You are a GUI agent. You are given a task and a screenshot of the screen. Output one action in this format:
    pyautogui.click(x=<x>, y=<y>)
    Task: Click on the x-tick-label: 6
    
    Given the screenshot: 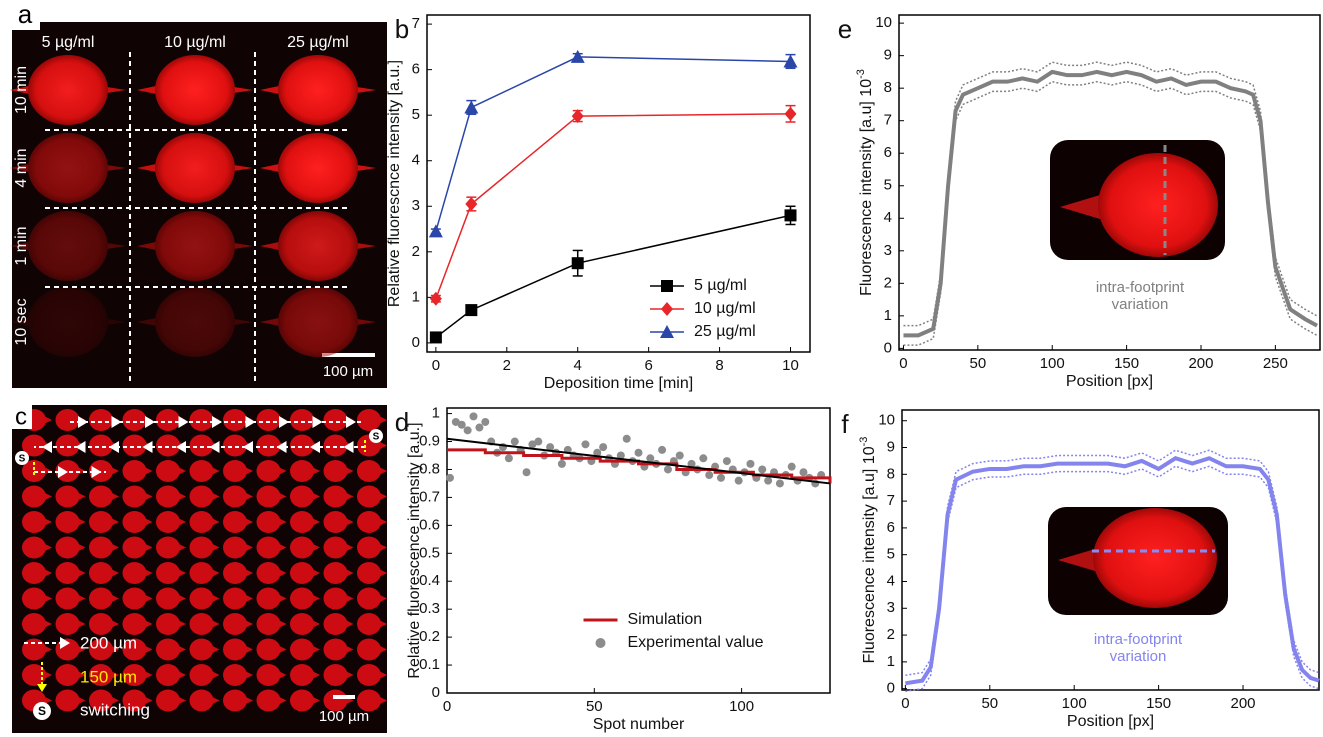 What is the action you would take?
    pyautogui.click(x=648, y=365)
    